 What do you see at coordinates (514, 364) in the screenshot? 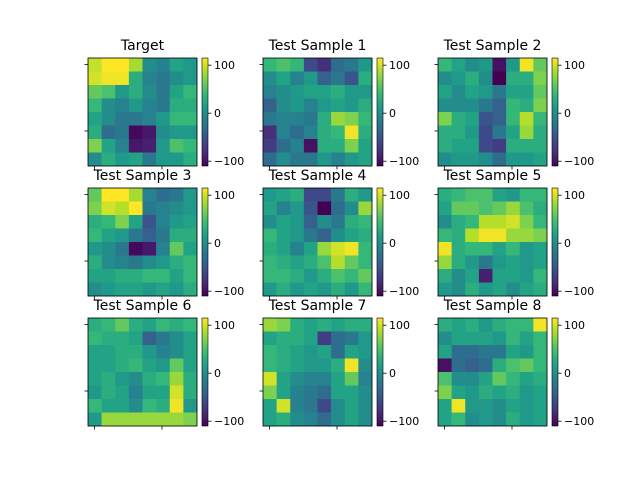
I see `heatmap-panel: Test Sample 8 100 0 −100` at bounding box center [514, 364].